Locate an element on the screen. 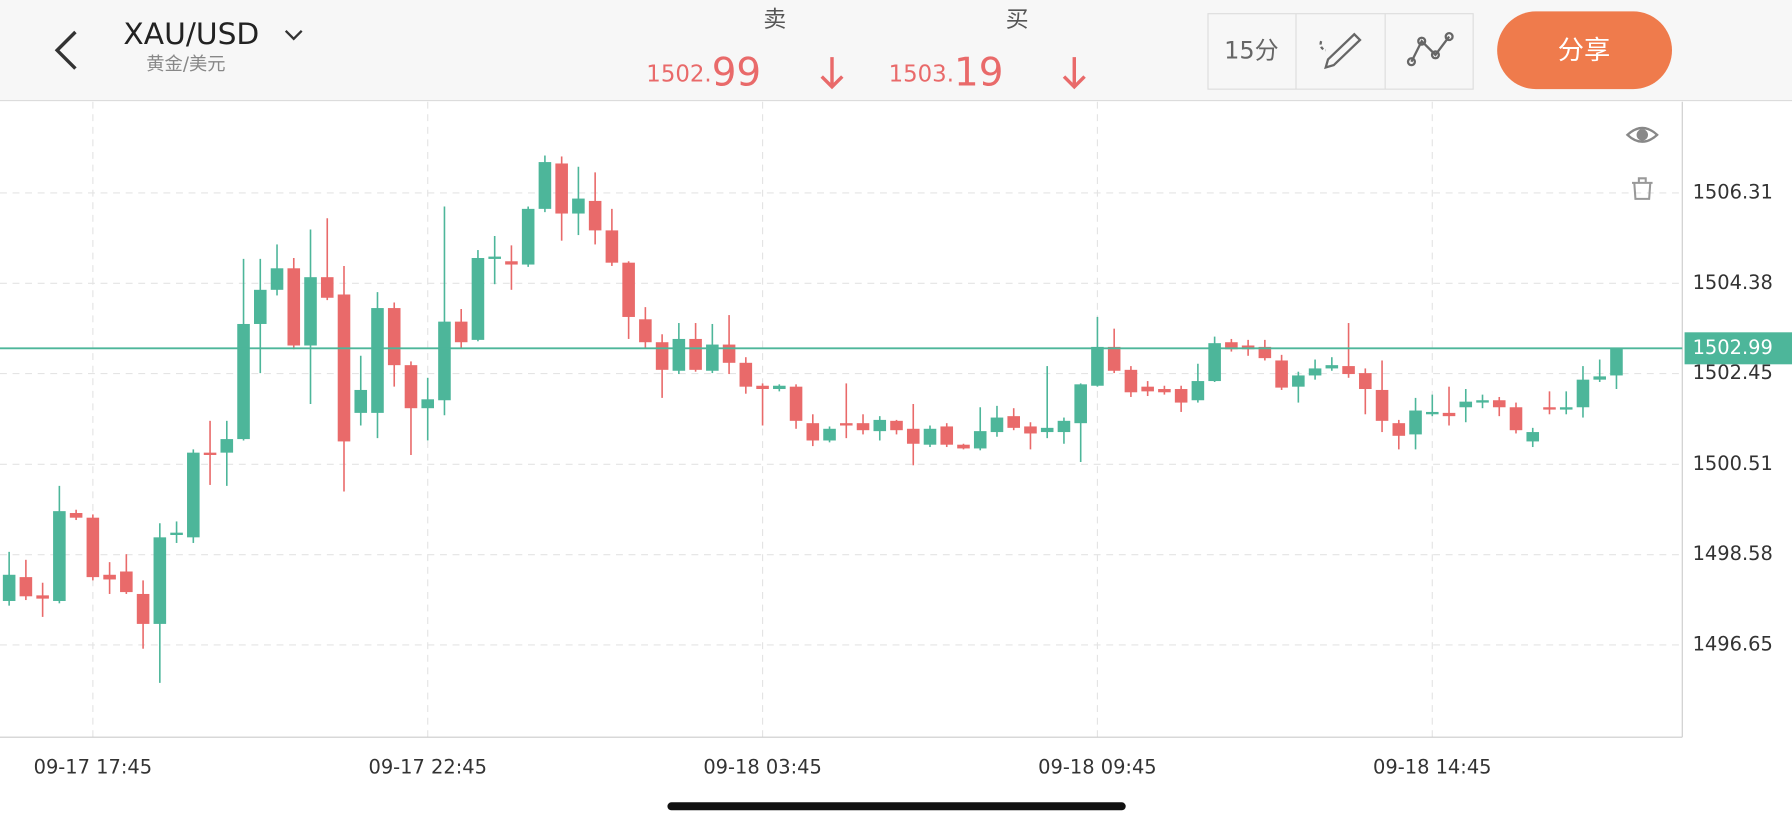 This screenshot has height=828, width=1792. symbol: XAU/USD is located at coordinates (191, 34).